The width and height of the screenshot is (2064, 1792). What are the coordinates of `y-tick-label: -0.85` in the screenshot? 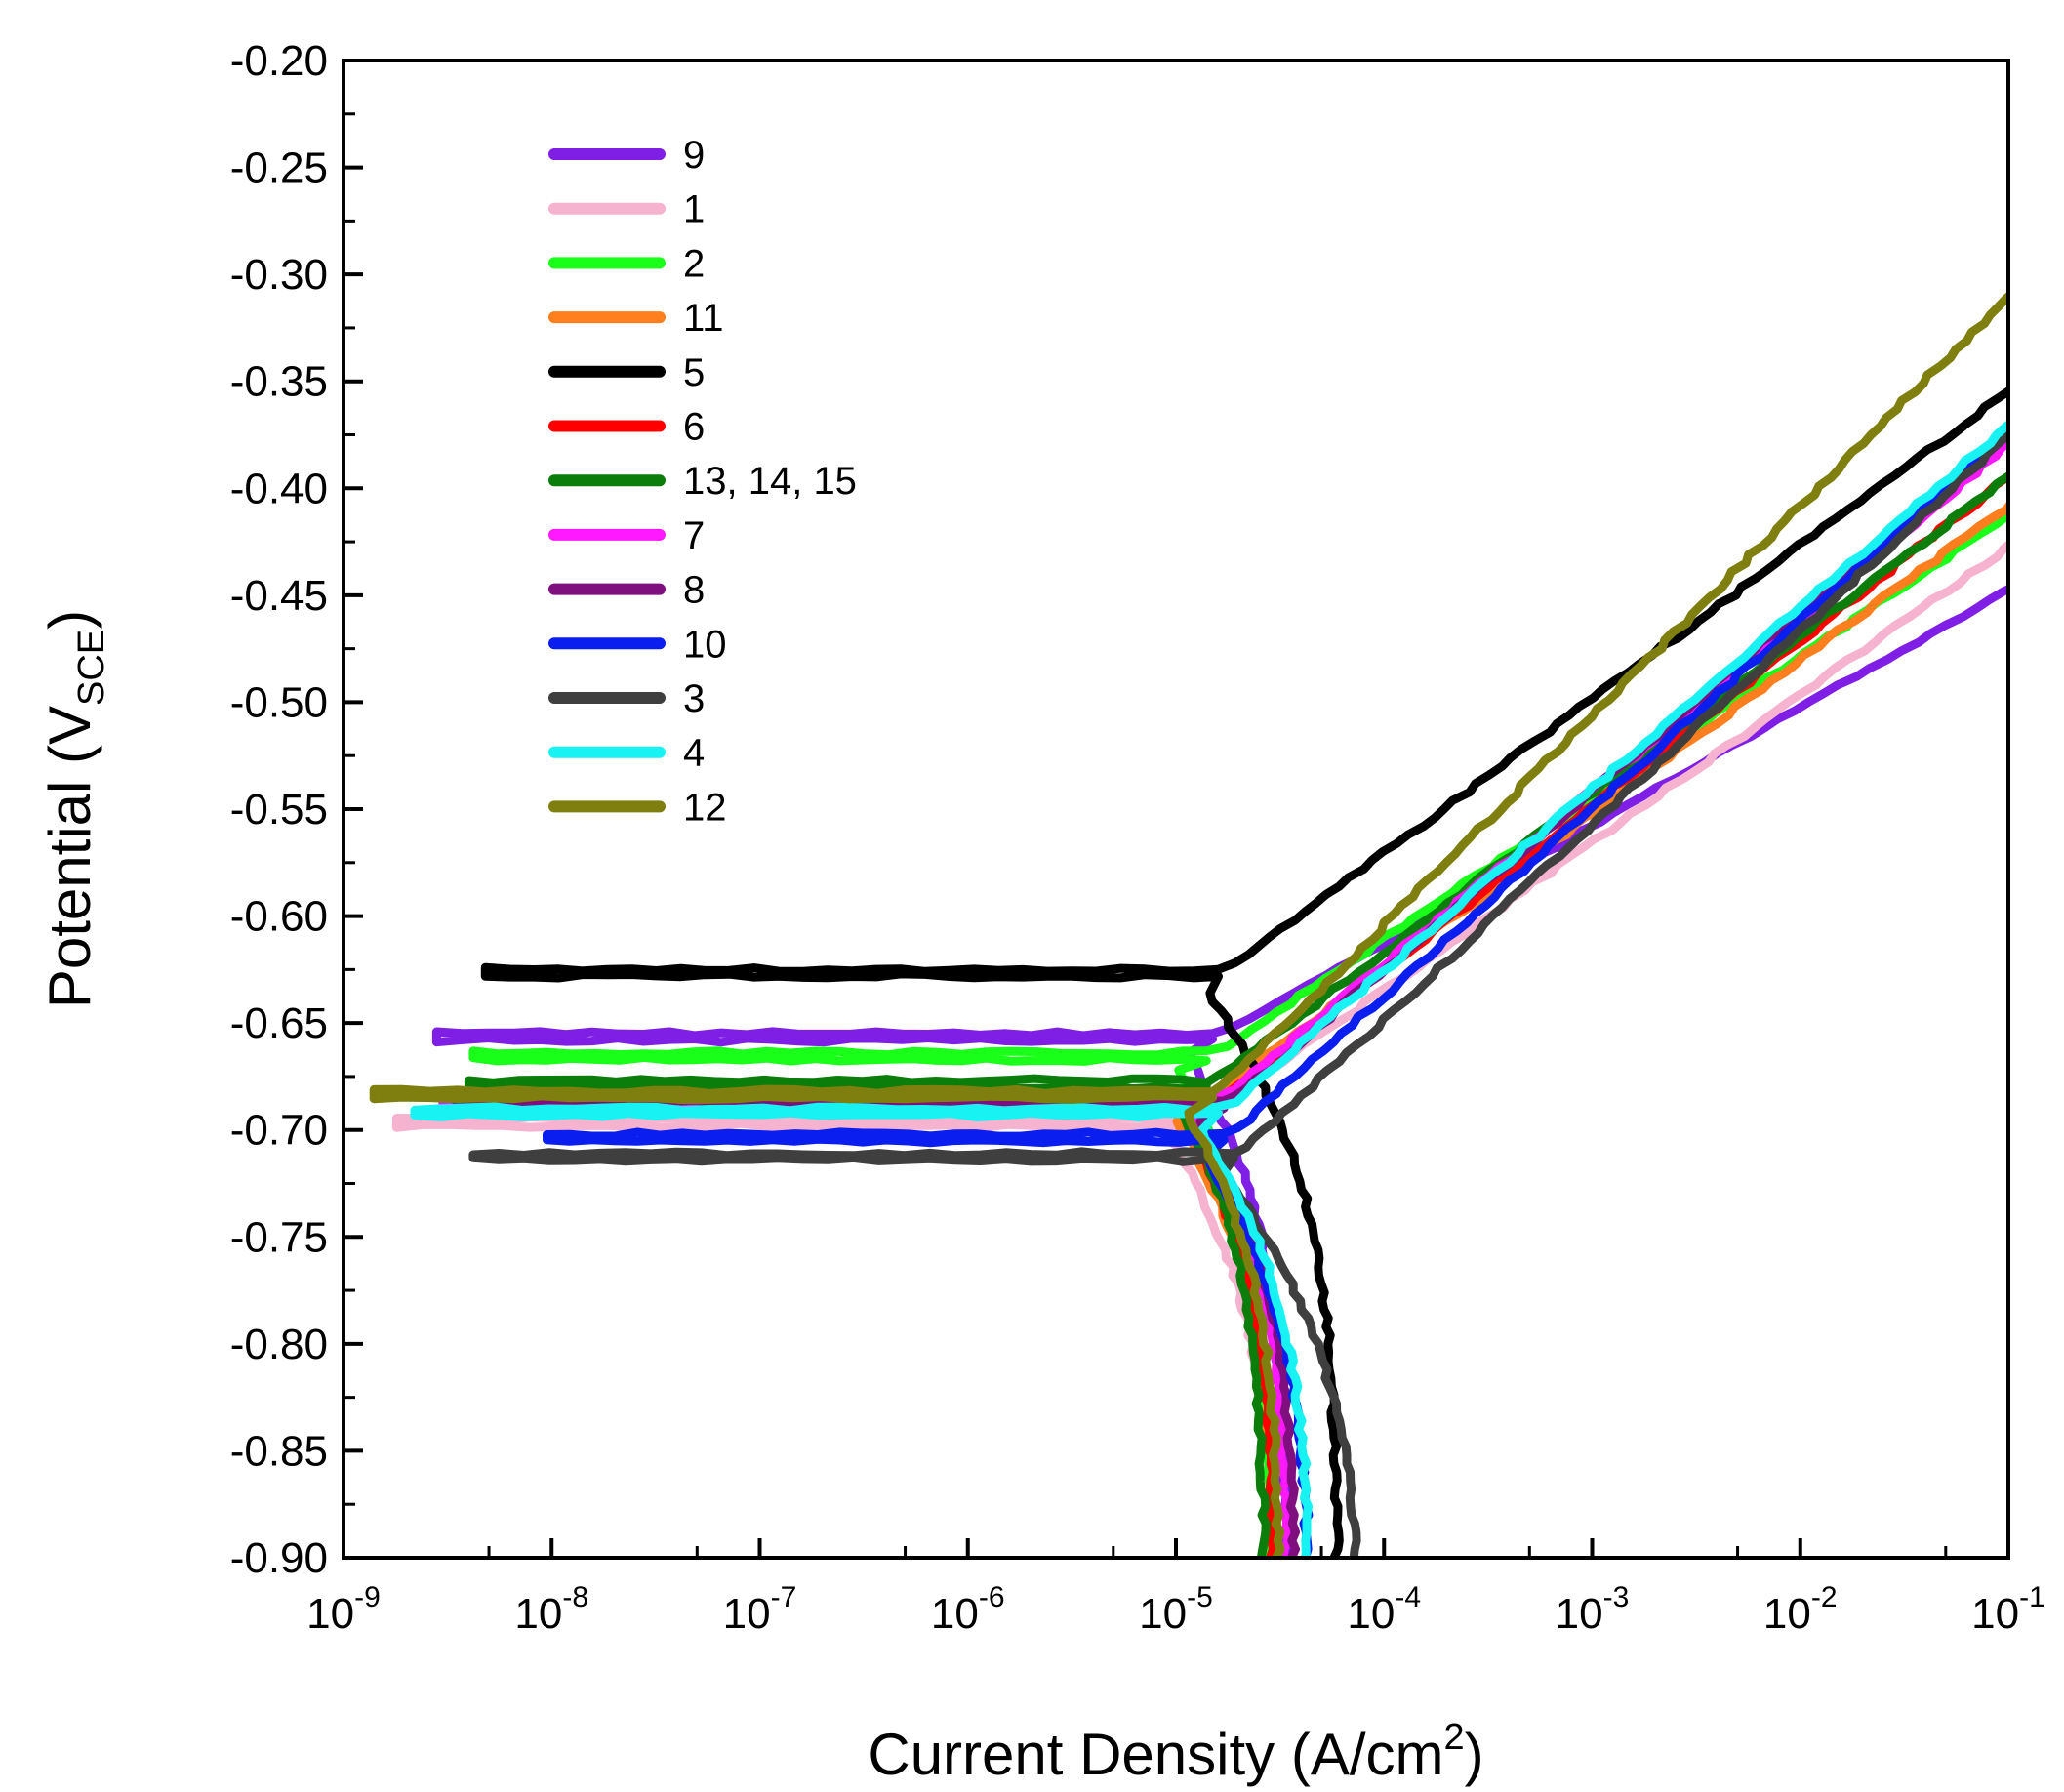 It's located at (279, 1451).